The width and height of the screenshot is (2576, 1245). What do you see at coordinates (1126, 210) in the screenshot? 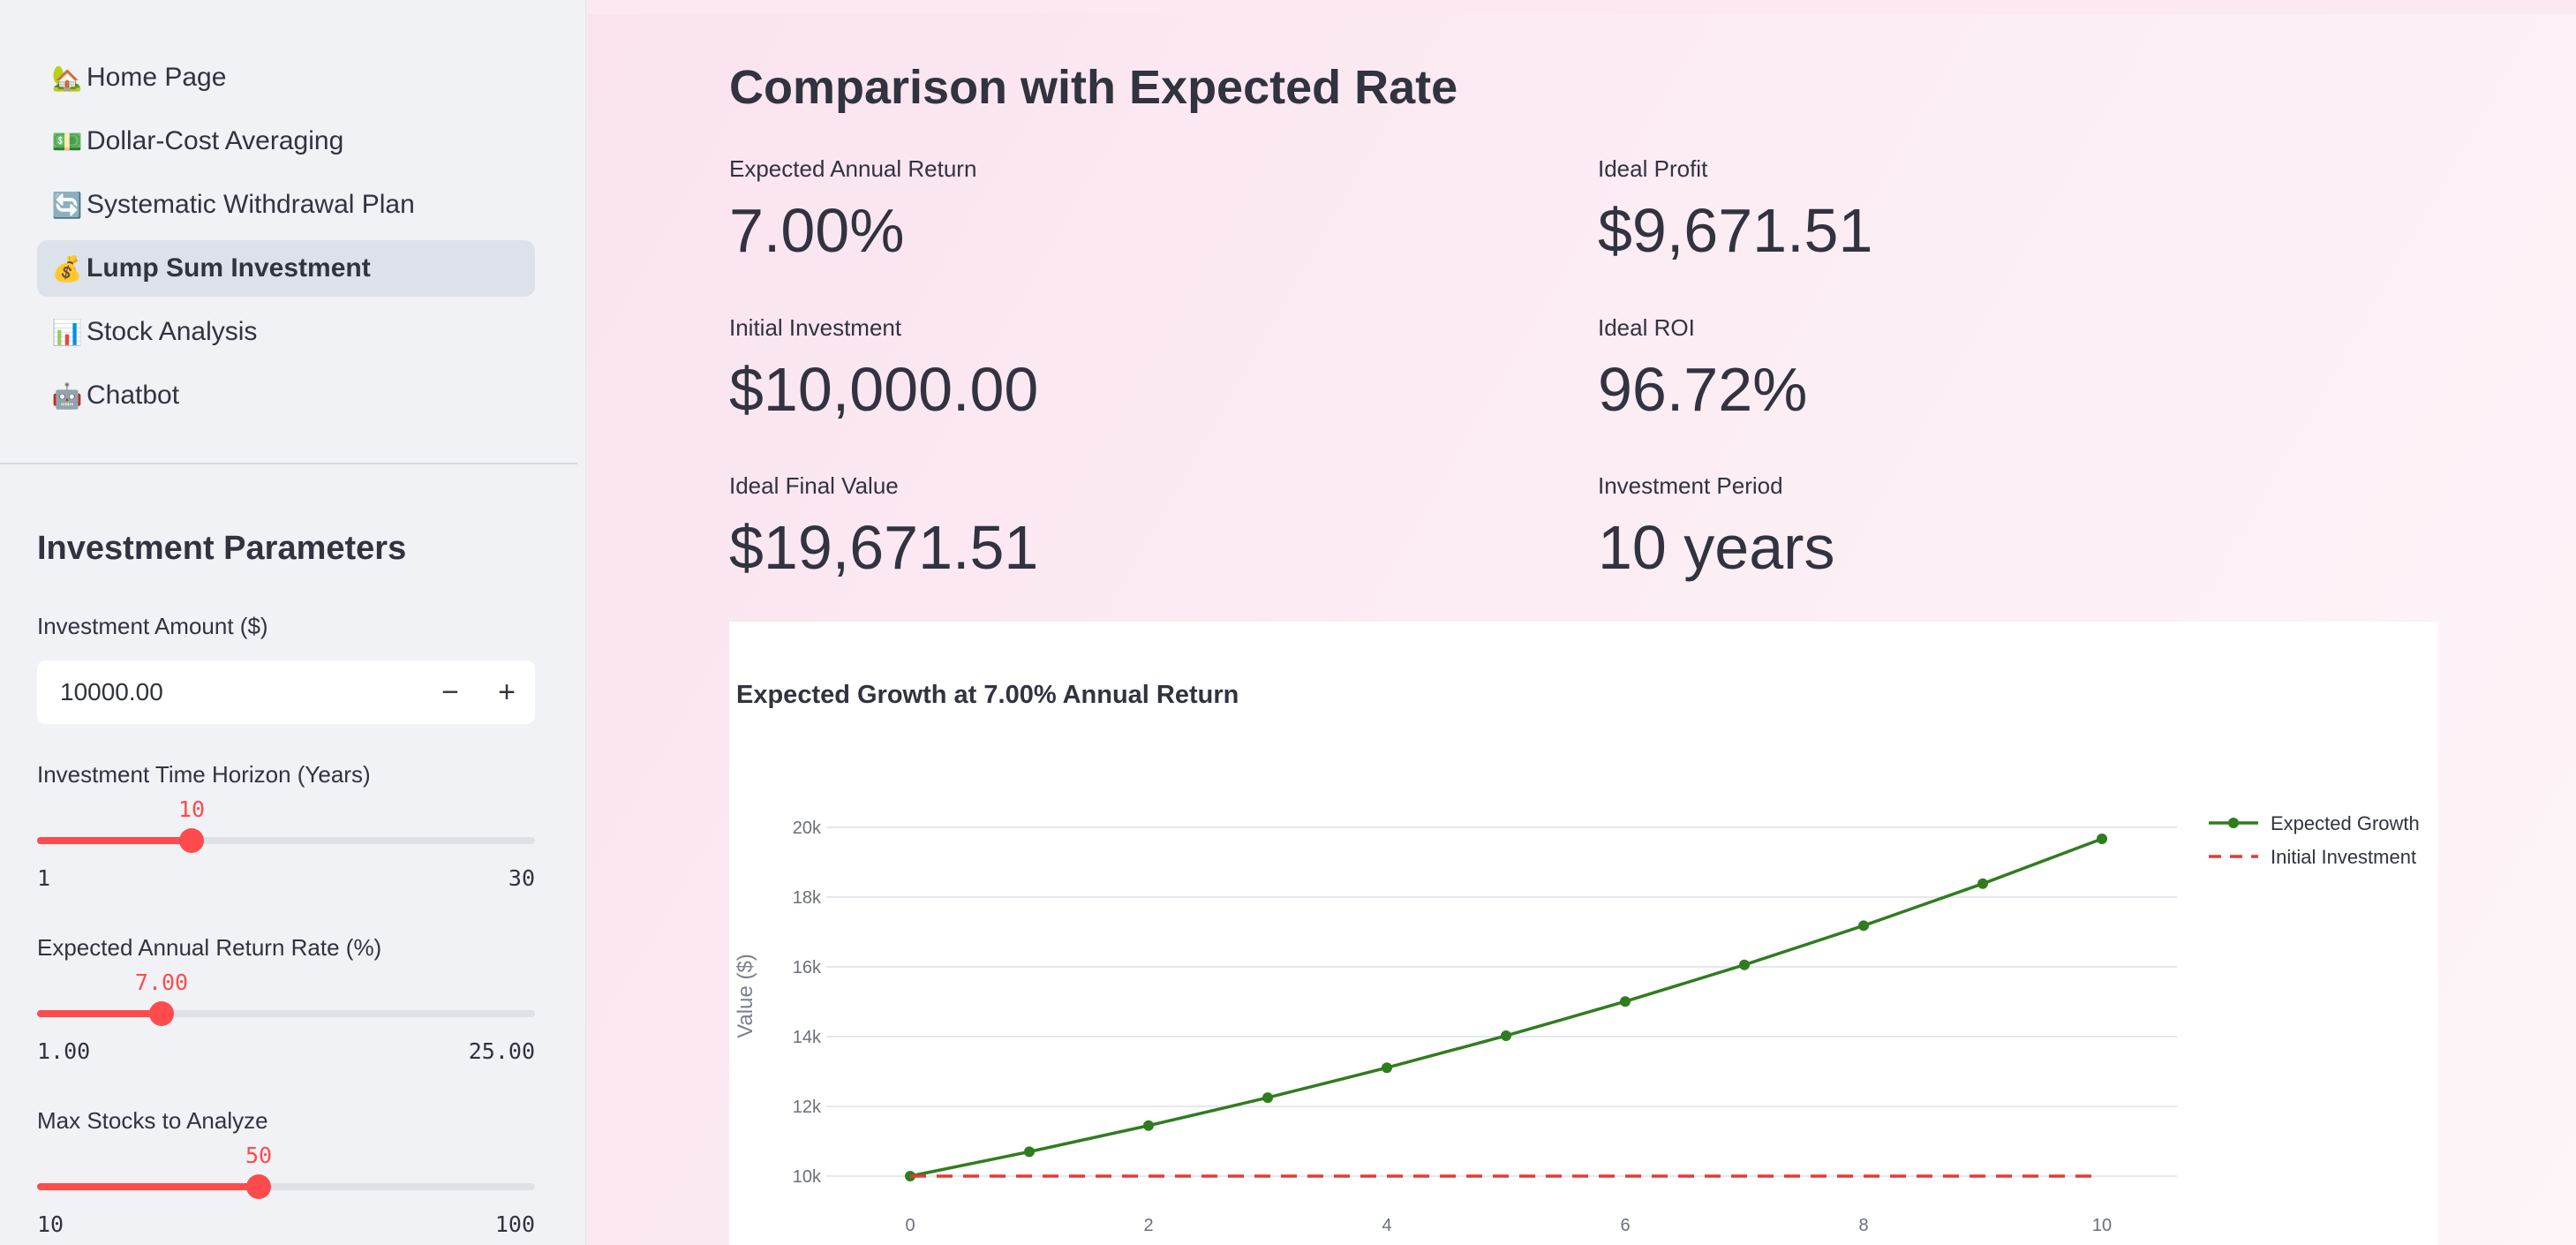
I see `metric-expected-annual-return: Expected Annual Return 7.00%` at bounding box center [1126, 210].